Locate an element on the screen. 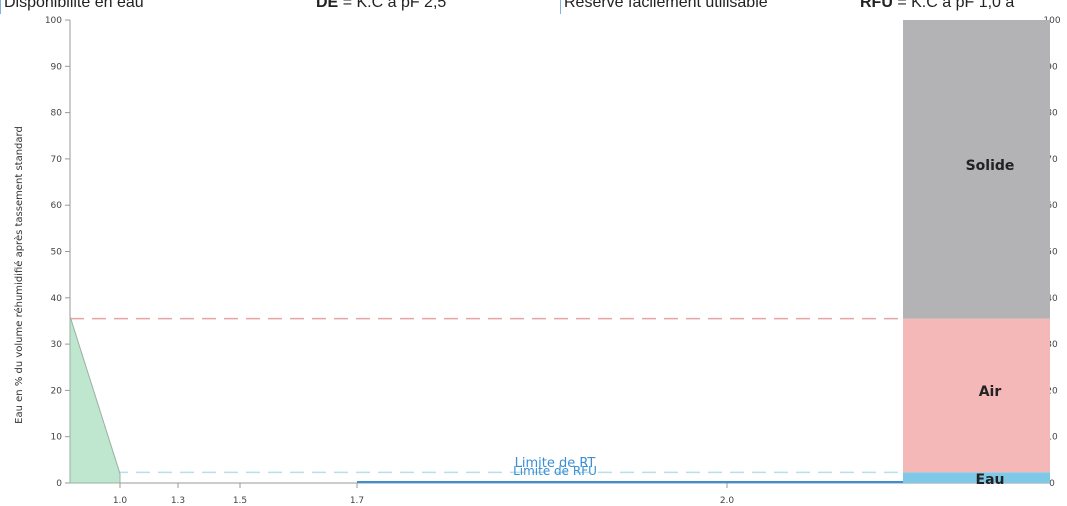 Image resolution: width=1067 pixels, height=506 pixels. y-tick-label-right: 90 is located at coordinates (1052, 67).